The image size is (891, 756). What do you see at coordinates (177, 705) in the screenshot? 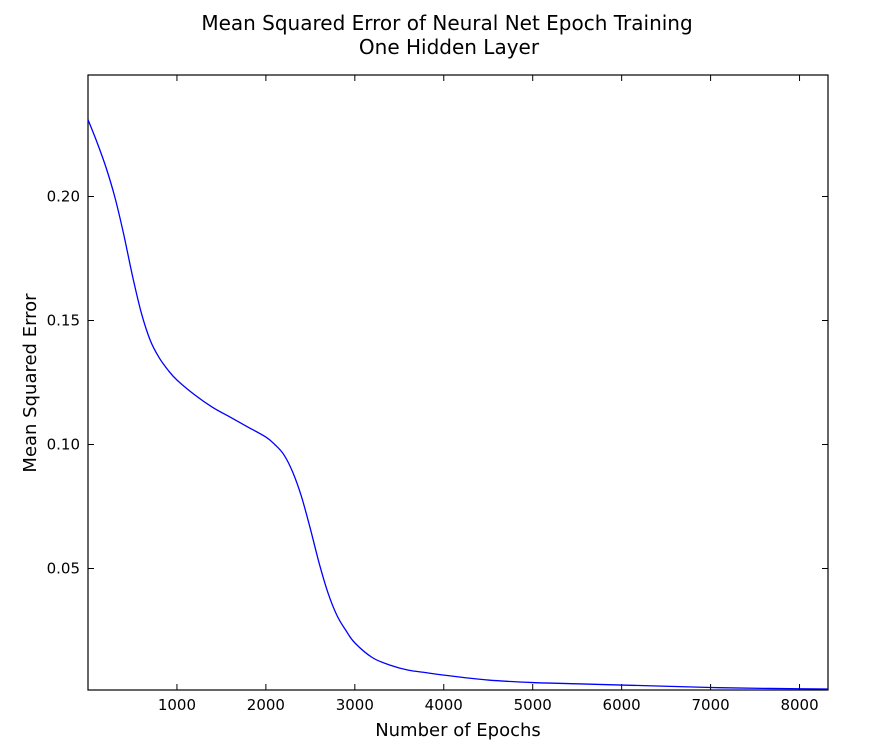
I see `x-tick-label: 1000` at bounding box center [177, 705].